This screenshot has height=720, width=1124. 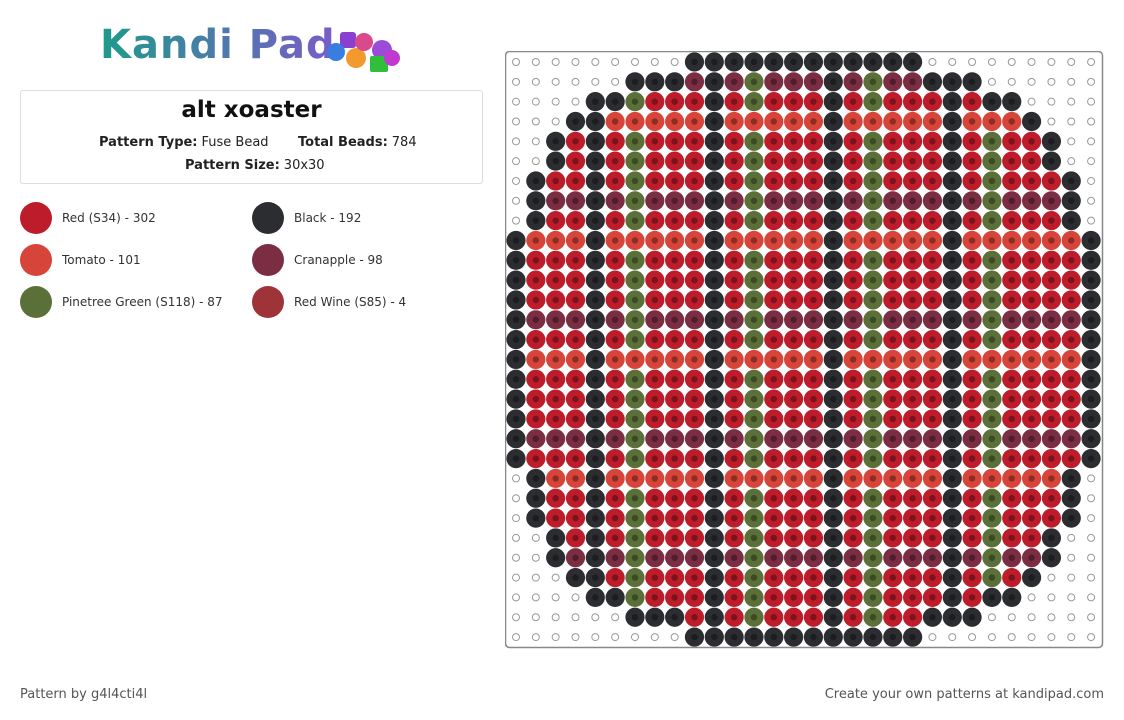 What do you see at coordinates (964, 694) in the screenshot?
I see `promo: Create your own patterns at kandipad.com` at bounding box center [964, 694].